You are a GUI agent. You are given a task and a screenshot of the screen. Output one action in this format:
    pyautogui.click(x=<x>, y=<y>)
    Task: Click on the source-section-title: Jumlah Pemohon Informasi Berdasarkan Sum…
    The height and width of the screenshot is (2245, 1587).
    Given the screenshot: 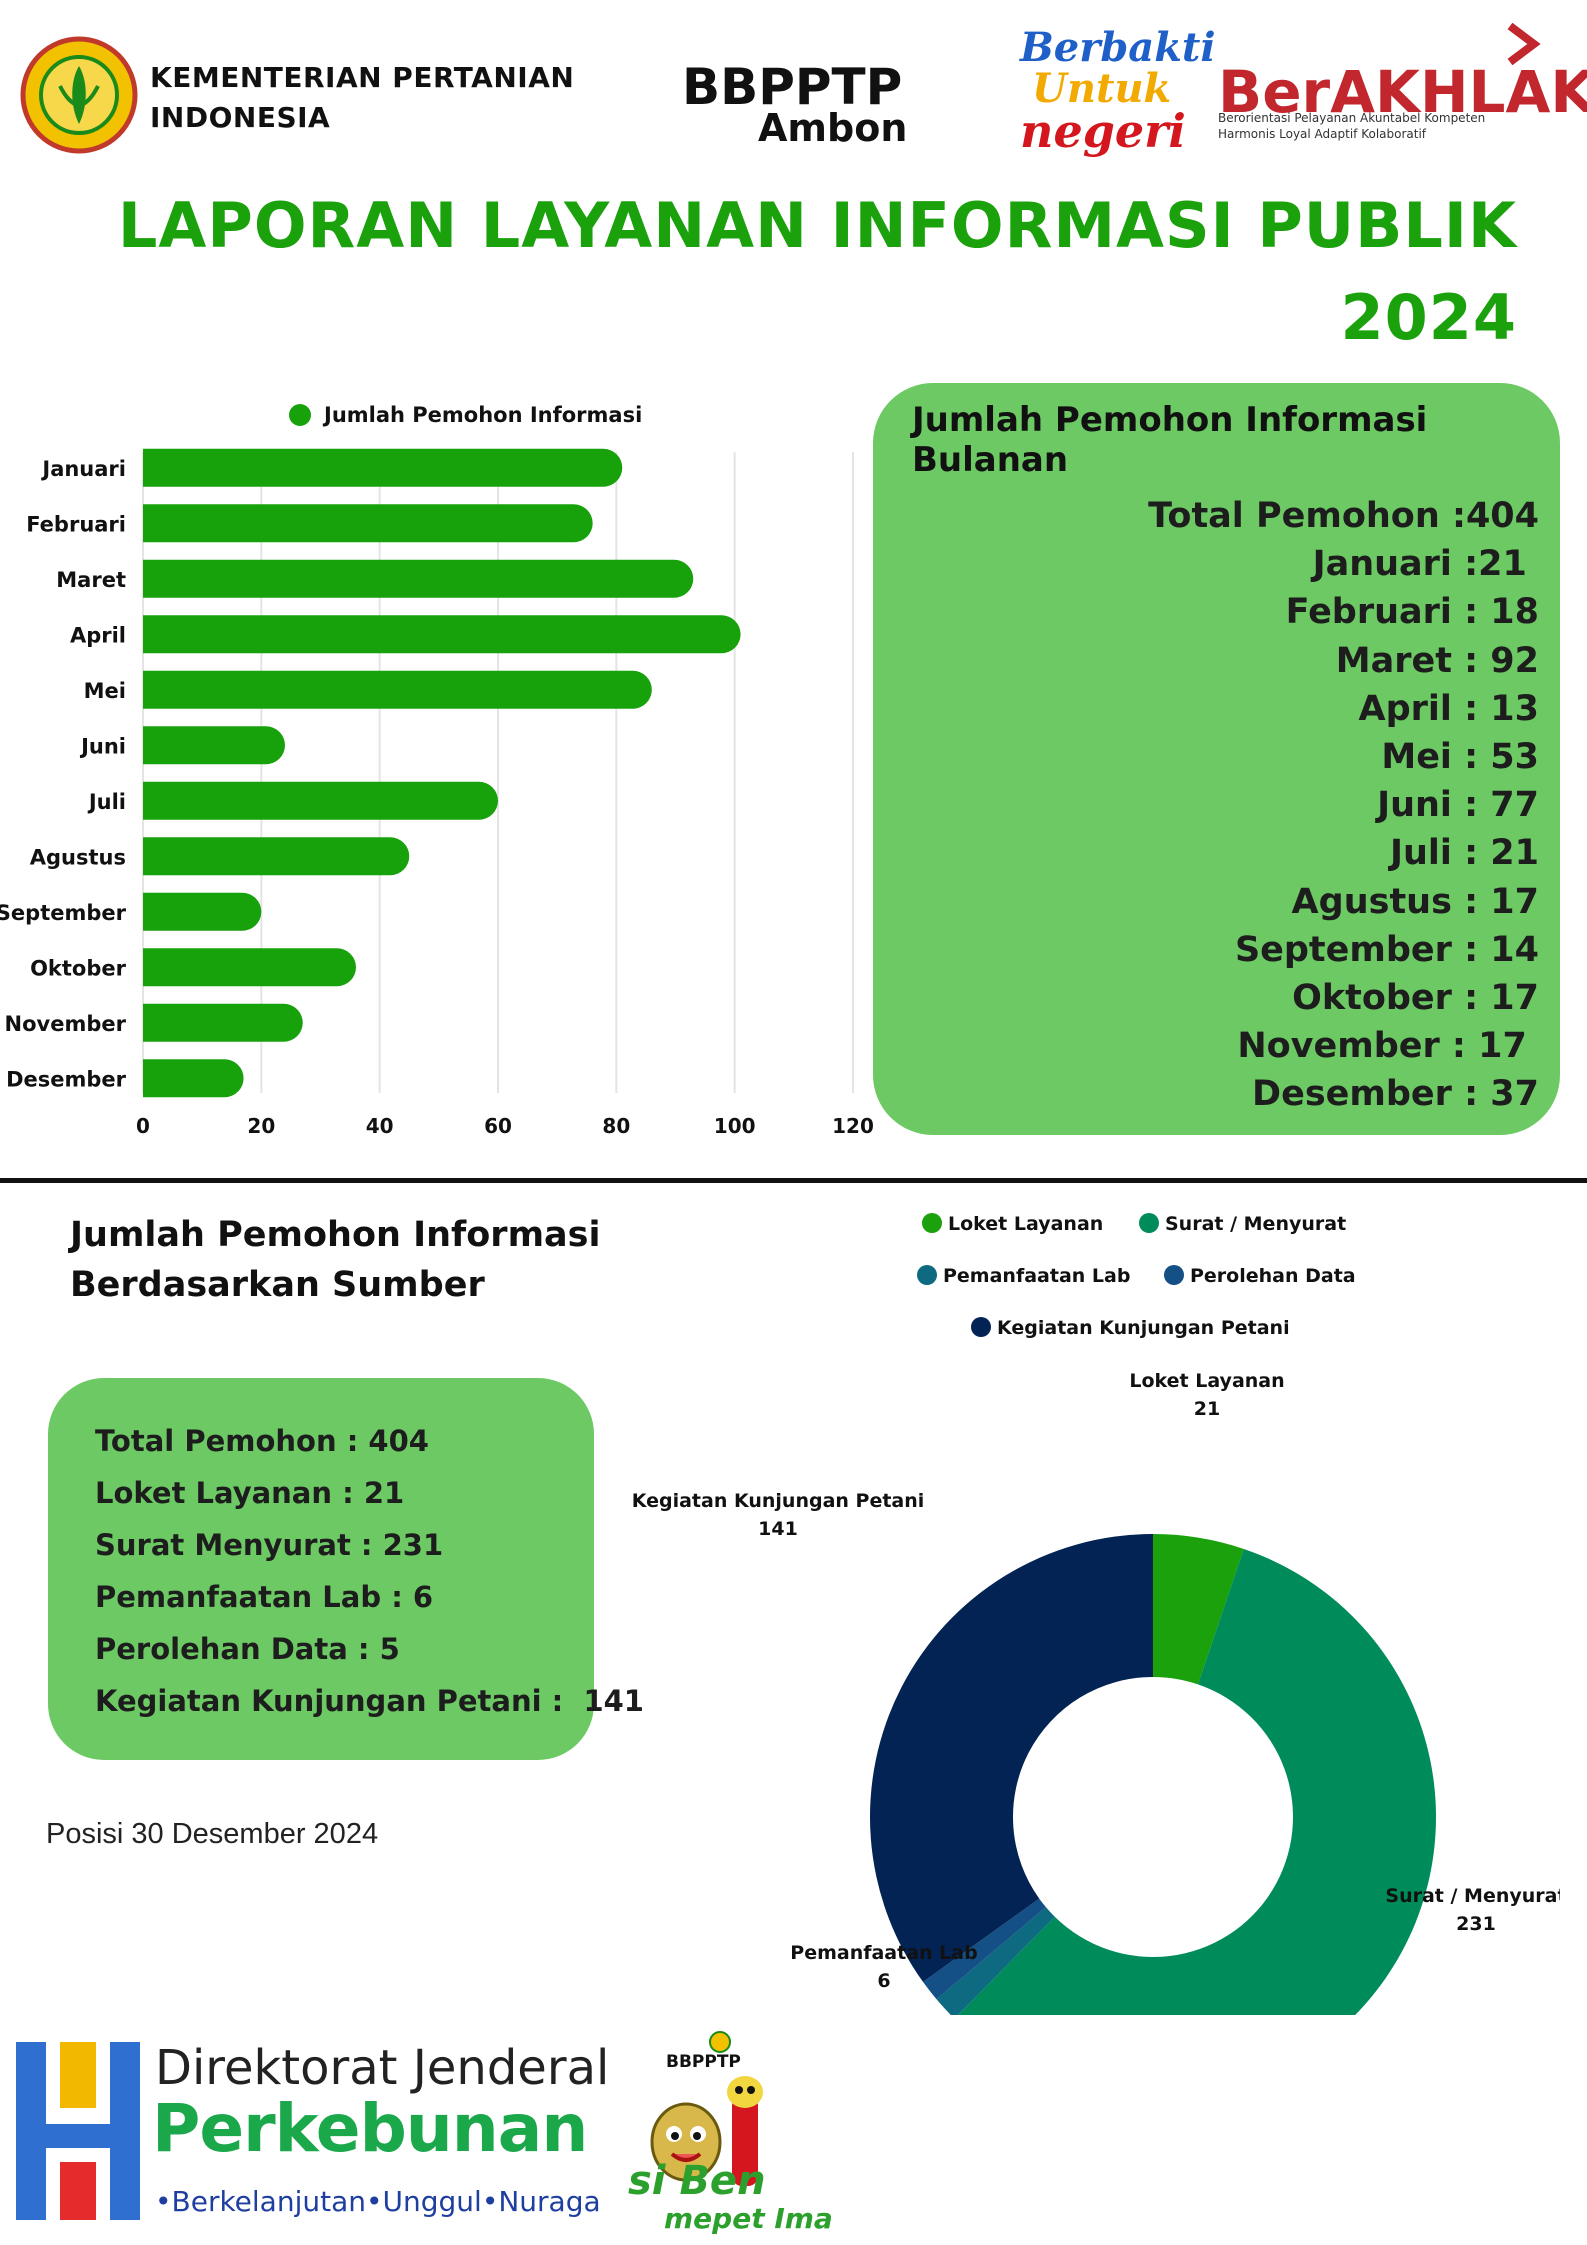 What is the action you would take?
    pyautogui.click(x=335, y=1260)
    